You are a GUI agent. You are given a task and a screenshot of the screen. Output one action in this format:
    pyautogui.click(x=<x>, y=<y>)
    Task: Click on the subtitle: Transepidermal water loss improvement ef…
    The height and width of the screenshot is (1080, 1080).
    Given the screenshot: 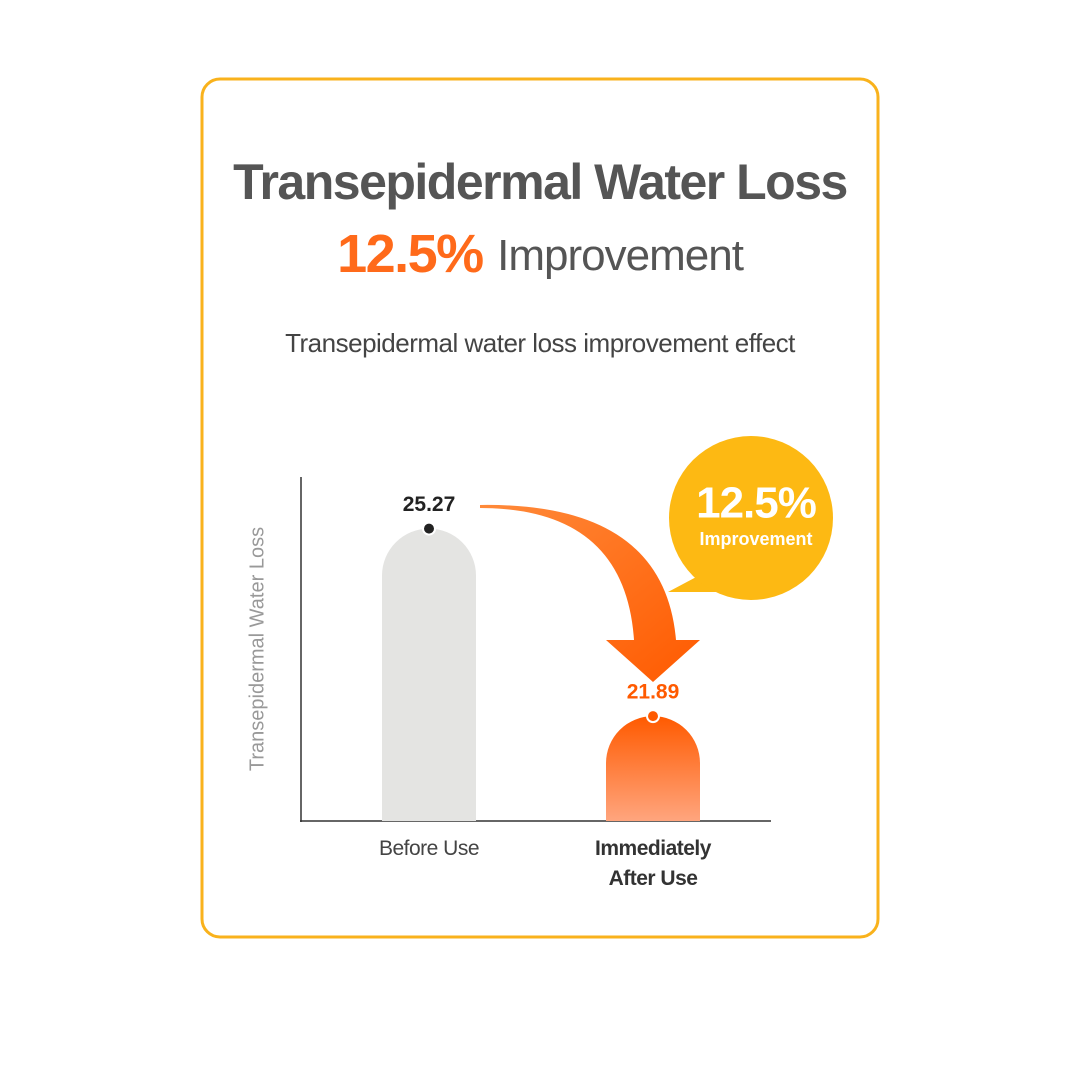 What is the action you would take?
    pyautogui.click(x=540, y=343)
    